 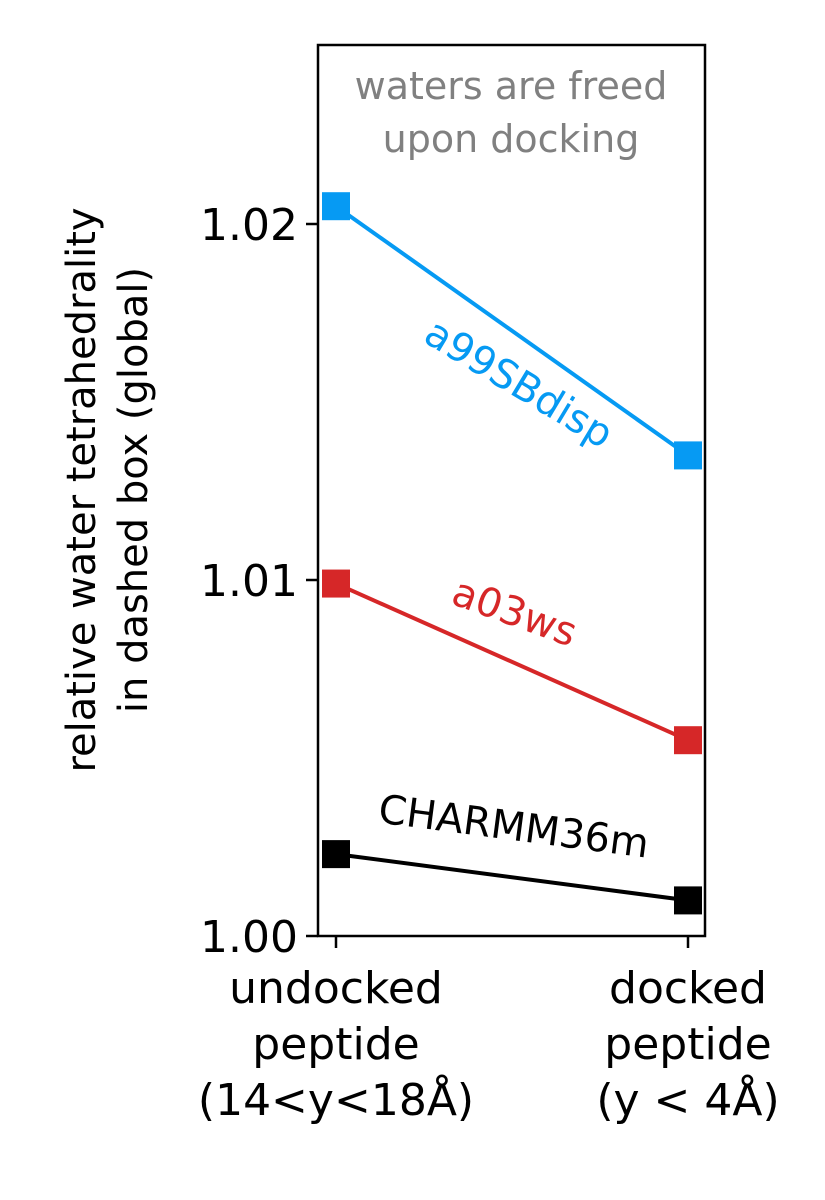 I want to click on y-tick-label: 1.02, so click(x=249, y=225).